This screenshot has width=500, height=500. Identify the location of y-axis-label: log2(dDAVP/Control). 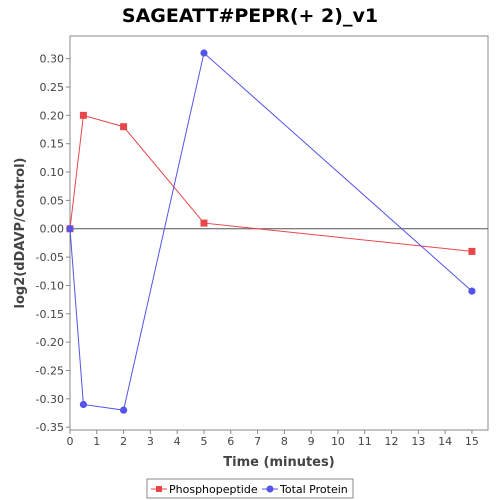
(20, 233).